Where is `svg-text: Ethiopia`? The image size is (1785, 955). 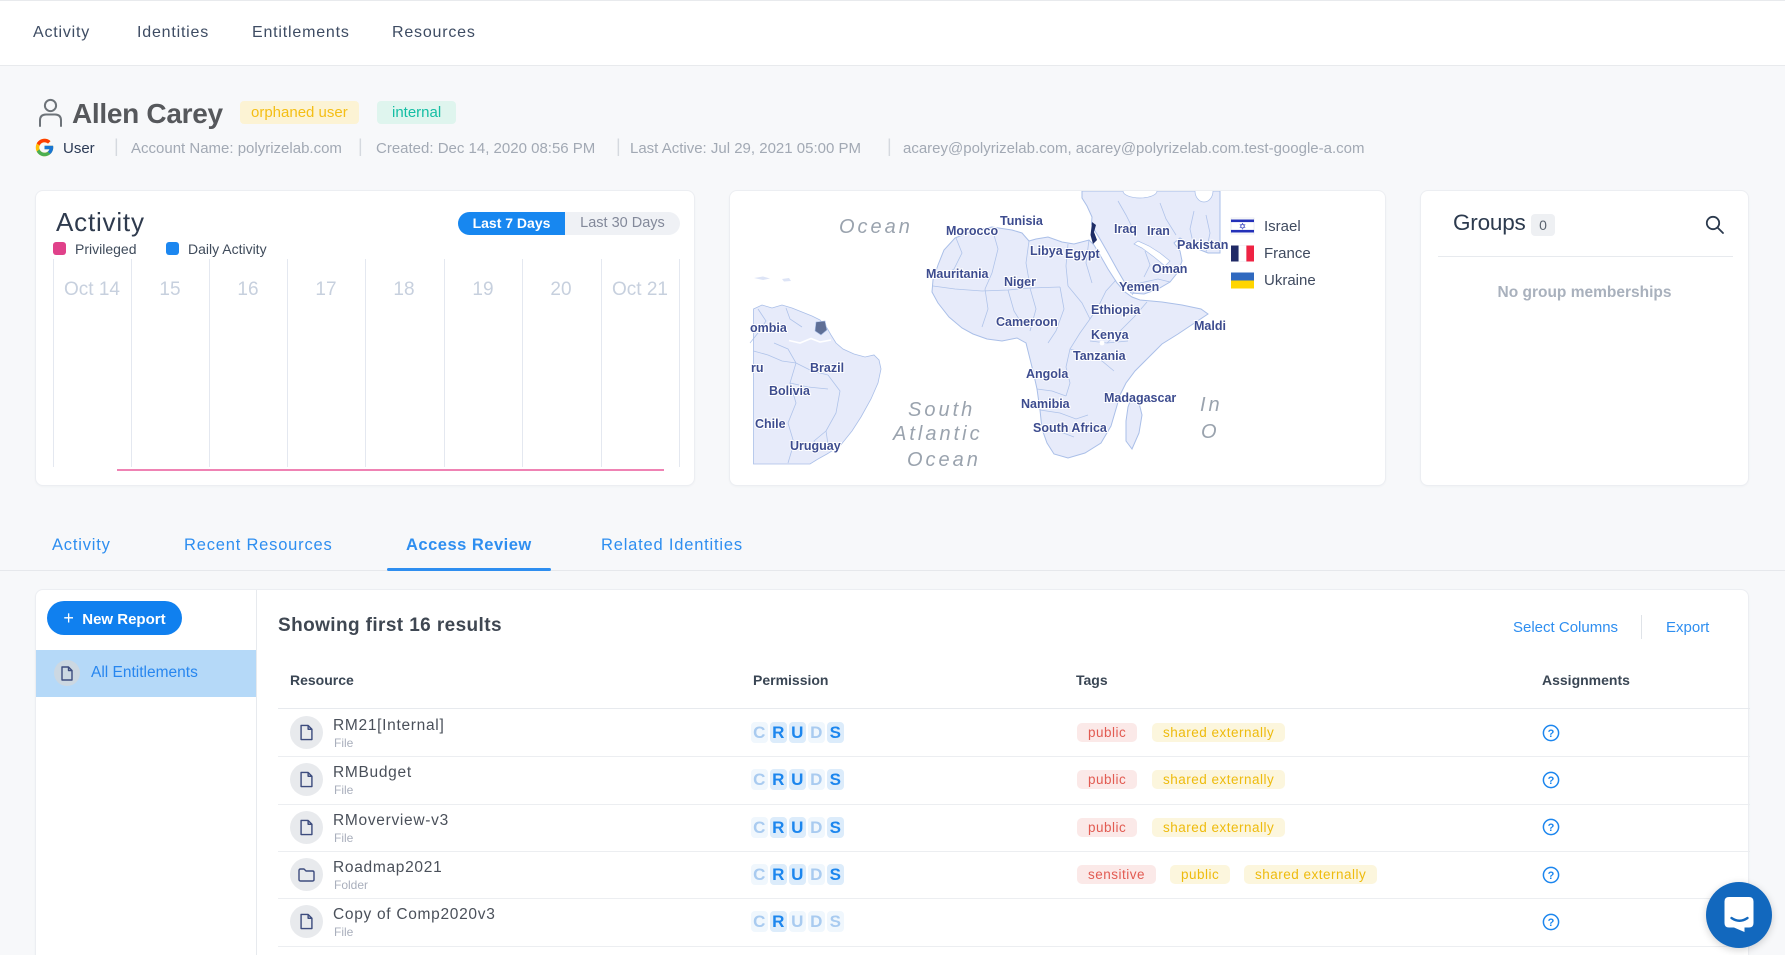
svg-text: Ethiopia is located at coordinates (1116, 310).